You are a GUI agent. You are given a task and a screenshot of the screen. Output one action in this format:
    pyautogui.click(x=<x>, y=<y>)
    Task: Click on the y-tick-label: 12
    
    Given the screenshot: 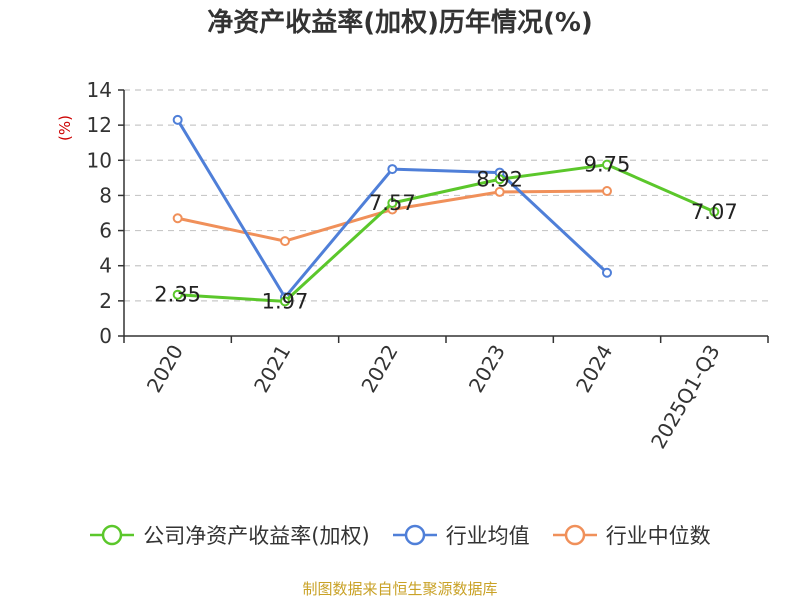 What is the action you would take?
    pyautogui.click(x=99, y=125)
    